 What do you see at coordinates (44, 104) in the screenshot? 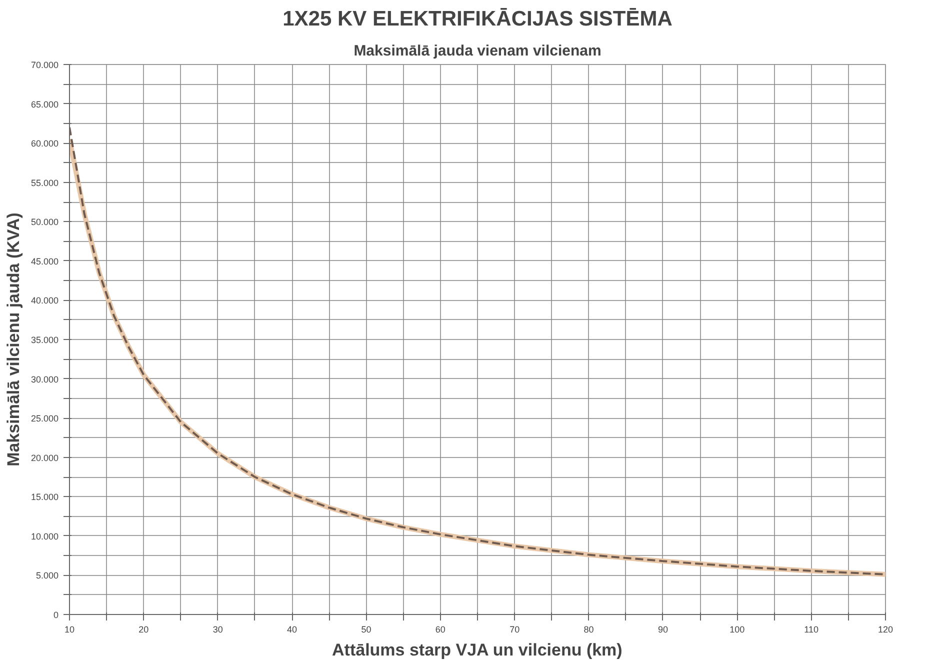
I see `y-tick-label: 65.000` at bounding box center [44, 104].